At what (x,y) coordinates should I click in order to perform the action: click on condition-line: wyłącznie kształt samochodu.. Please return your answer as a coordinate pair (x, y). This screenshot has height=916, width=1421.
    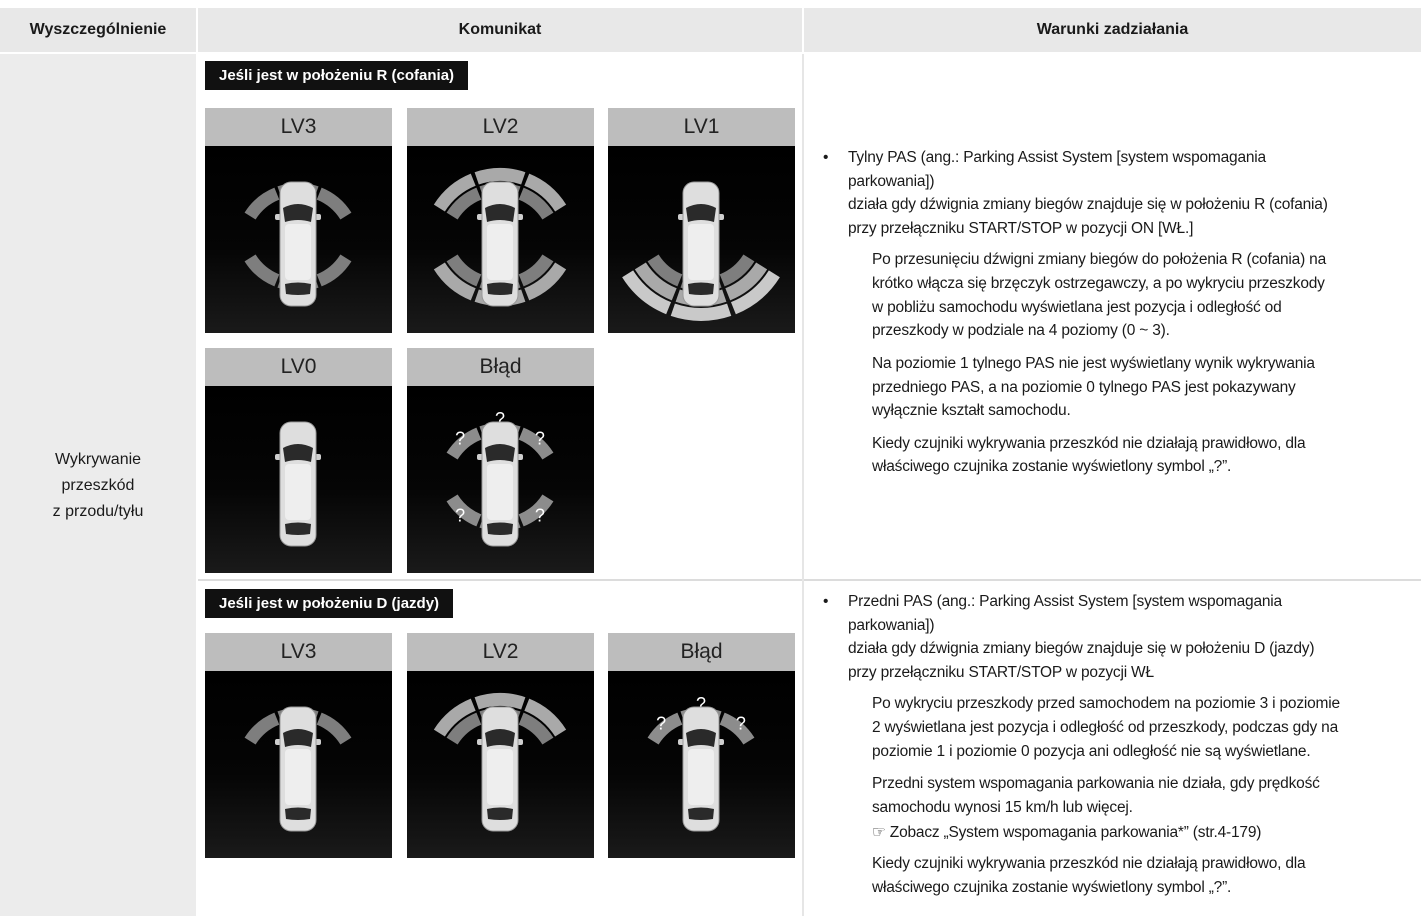
    Looking at the image, I should click on (971, 411).